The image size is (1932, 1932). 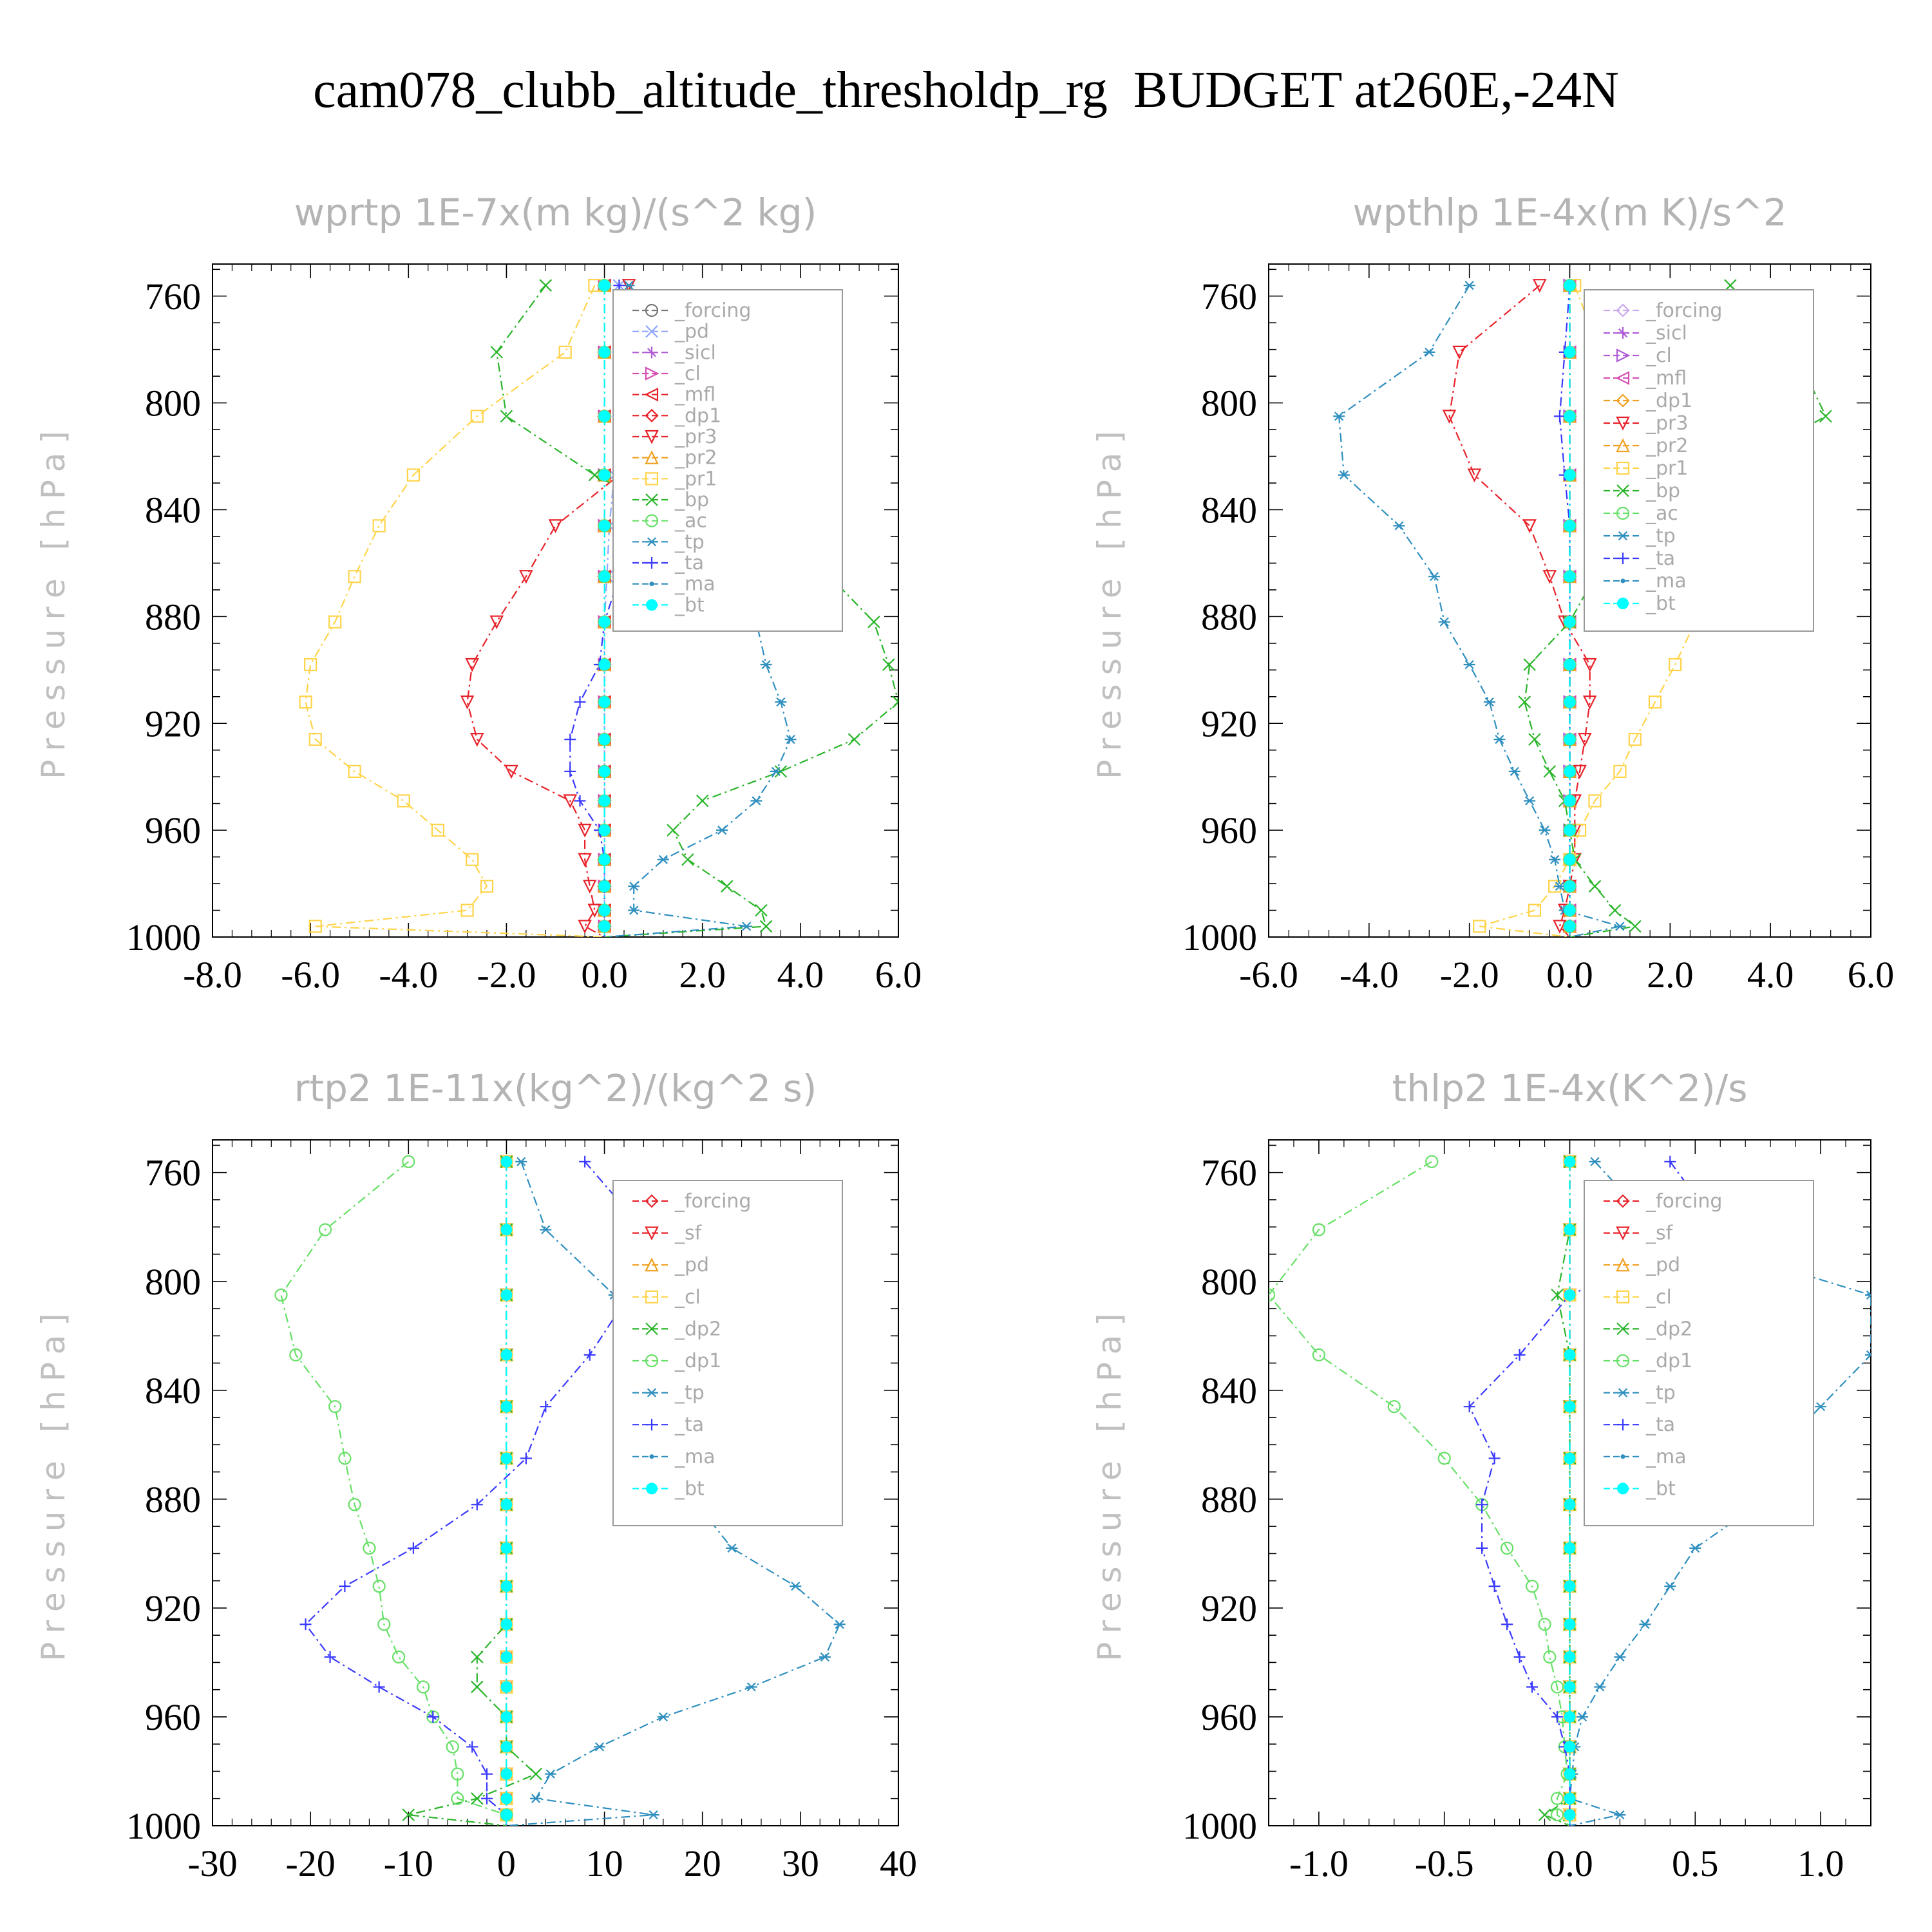 What do you see at coordinates (604, 1863) in the screenshot?
I see `x-tick-label: 10` at bounding box center [604, 1863].